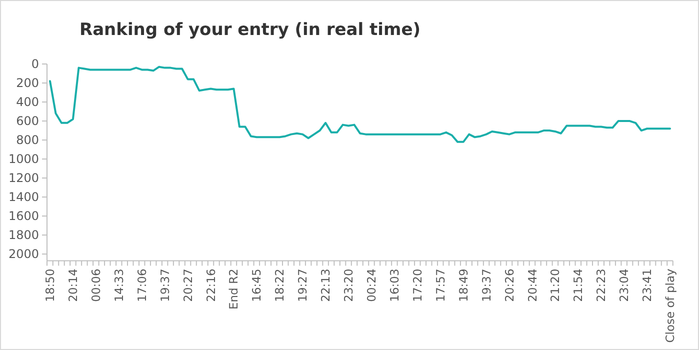  Describe the element at coordinates (50, 285) in the screenshot. I see `x-tick-label: 18:50` at that location.